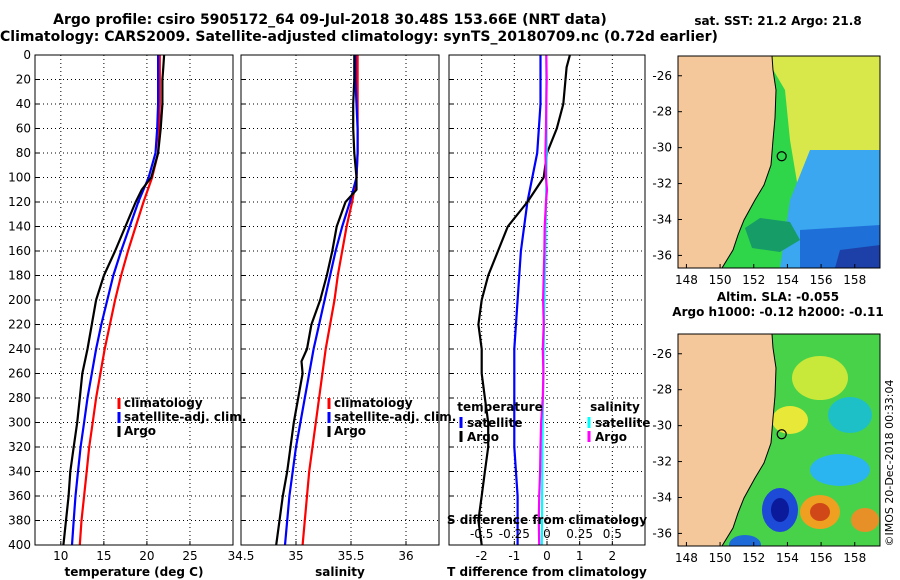 This screenshot has height=580, width=900. Describe the element at coordinates (60, 556) in the screenshot. I see `x-tick-label: 10` at that location.